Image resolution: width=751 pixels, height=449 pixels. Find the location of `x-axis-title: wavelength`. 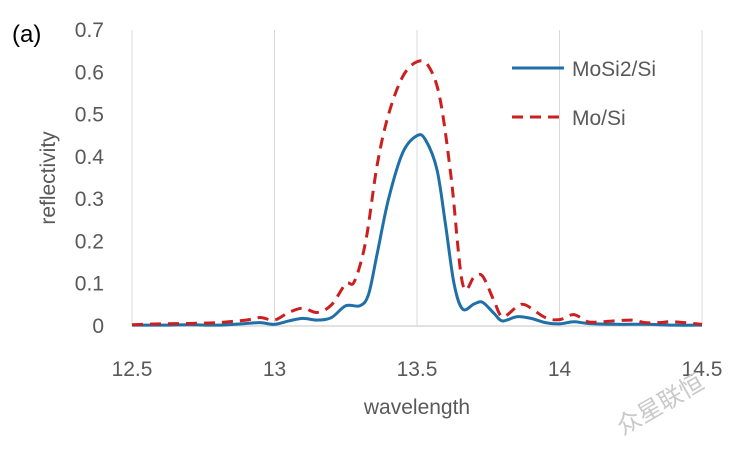

x-axis-title: wavelength is located at coordinates (416, 407).